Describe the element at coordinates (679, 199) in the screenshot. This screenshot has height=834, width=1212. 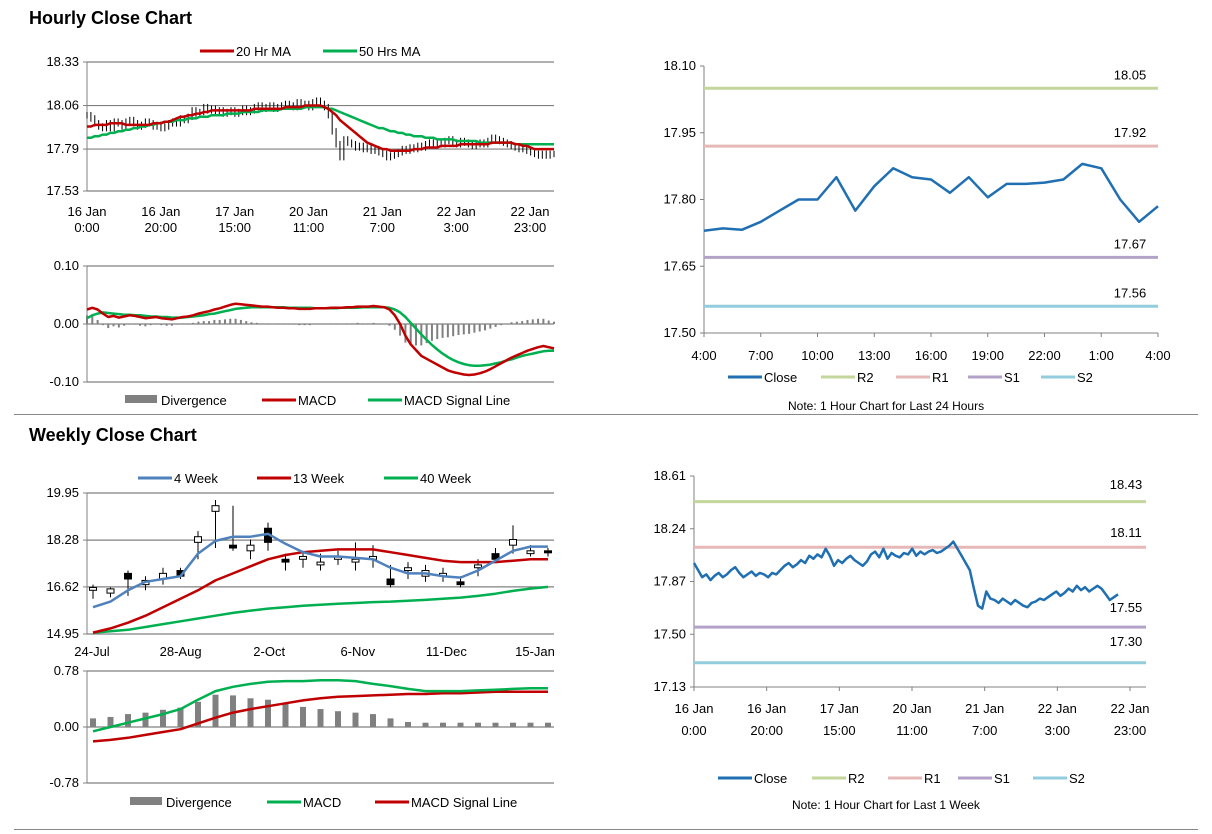
I see `chart24h-y-tick-label: 17.80` at that location.